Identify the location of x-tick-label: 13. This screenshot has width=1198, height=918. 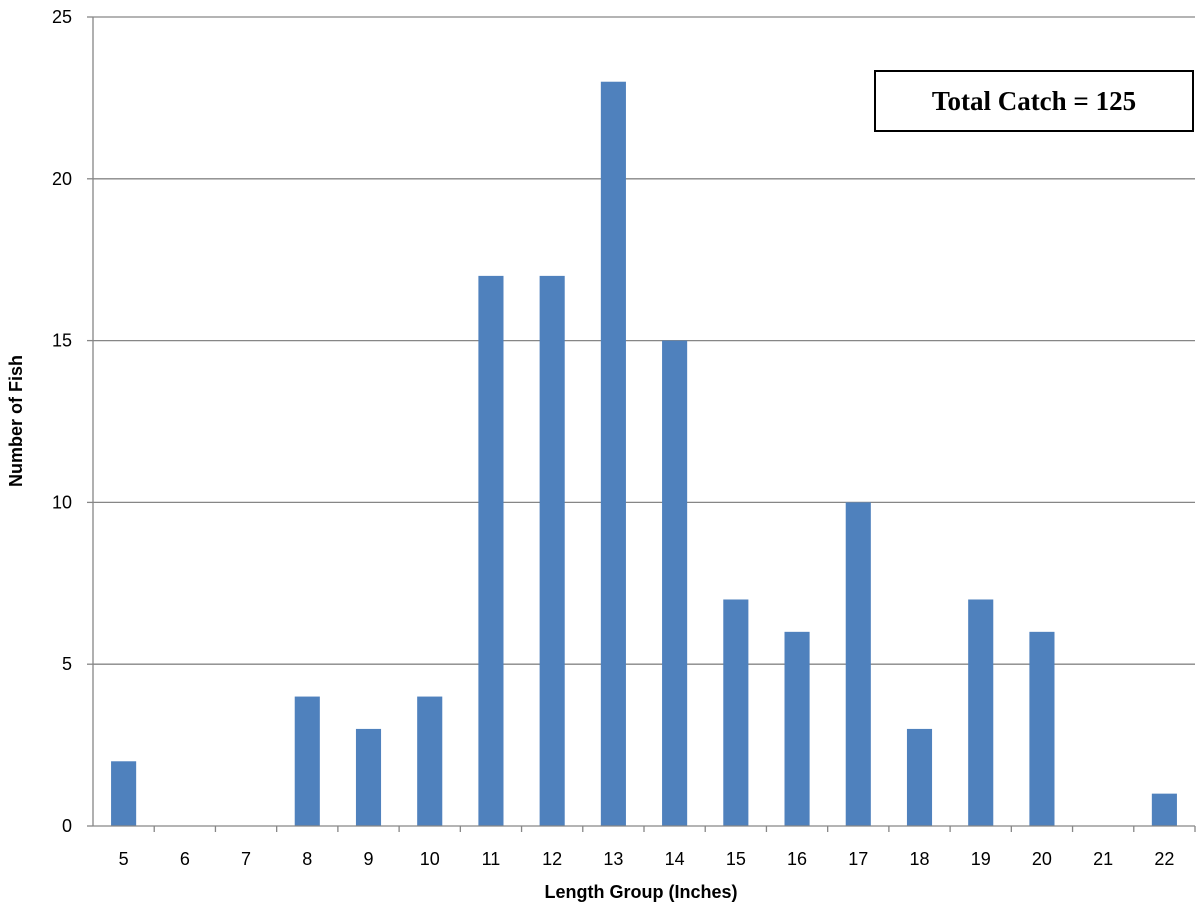
(613, 859).